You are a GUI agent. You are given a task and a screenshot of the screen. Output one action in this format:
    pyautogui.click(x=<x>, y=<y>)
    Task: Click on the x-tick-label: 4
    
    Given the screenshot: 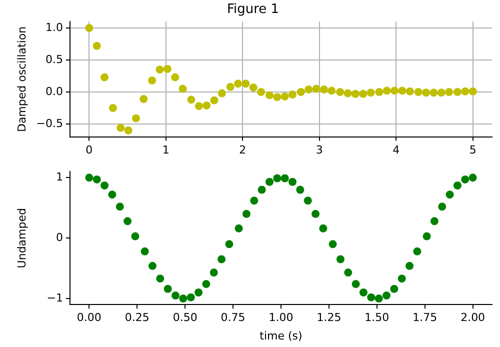 What is the action you would take?
    pyautogui.click(x=396, y=149)
    